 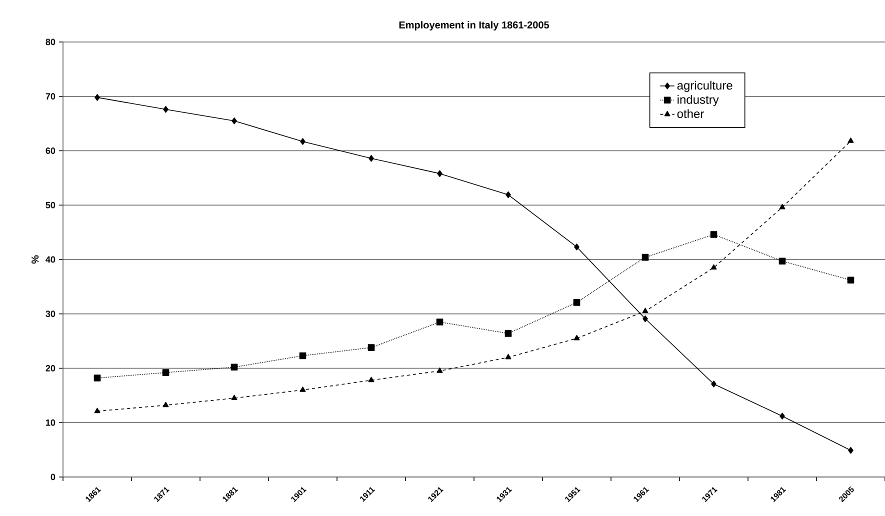 I want to click on legend-label: other, so click(x=690, y=113).